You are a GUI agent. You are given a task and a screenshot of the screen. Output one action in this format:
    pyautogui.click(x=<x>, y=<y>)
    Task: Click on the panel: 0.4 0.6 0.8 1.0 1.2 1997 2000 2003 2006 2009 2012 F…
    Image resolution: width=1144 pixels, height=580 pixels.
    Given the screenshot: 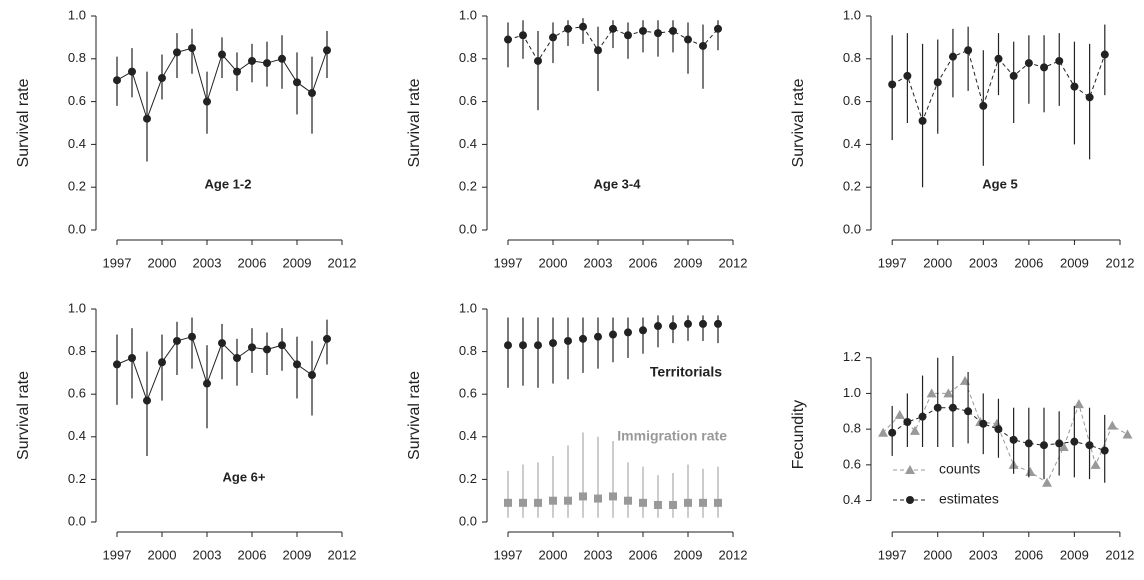 What is the action you would take?
    pyautogui.click(x=962, y=455)
    